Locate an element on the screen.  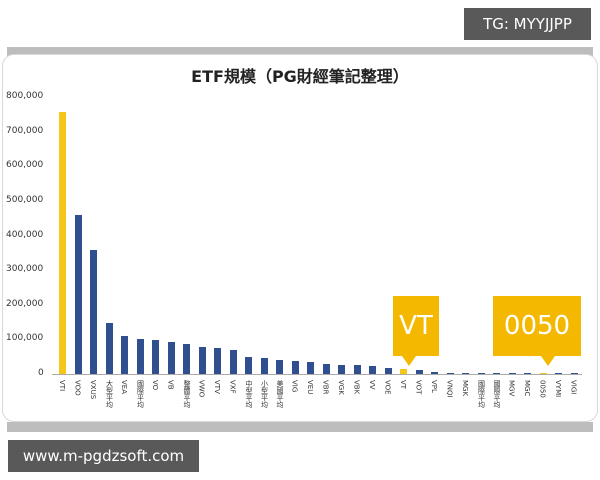
frame-top-bar is located at coordinates (300, 51).